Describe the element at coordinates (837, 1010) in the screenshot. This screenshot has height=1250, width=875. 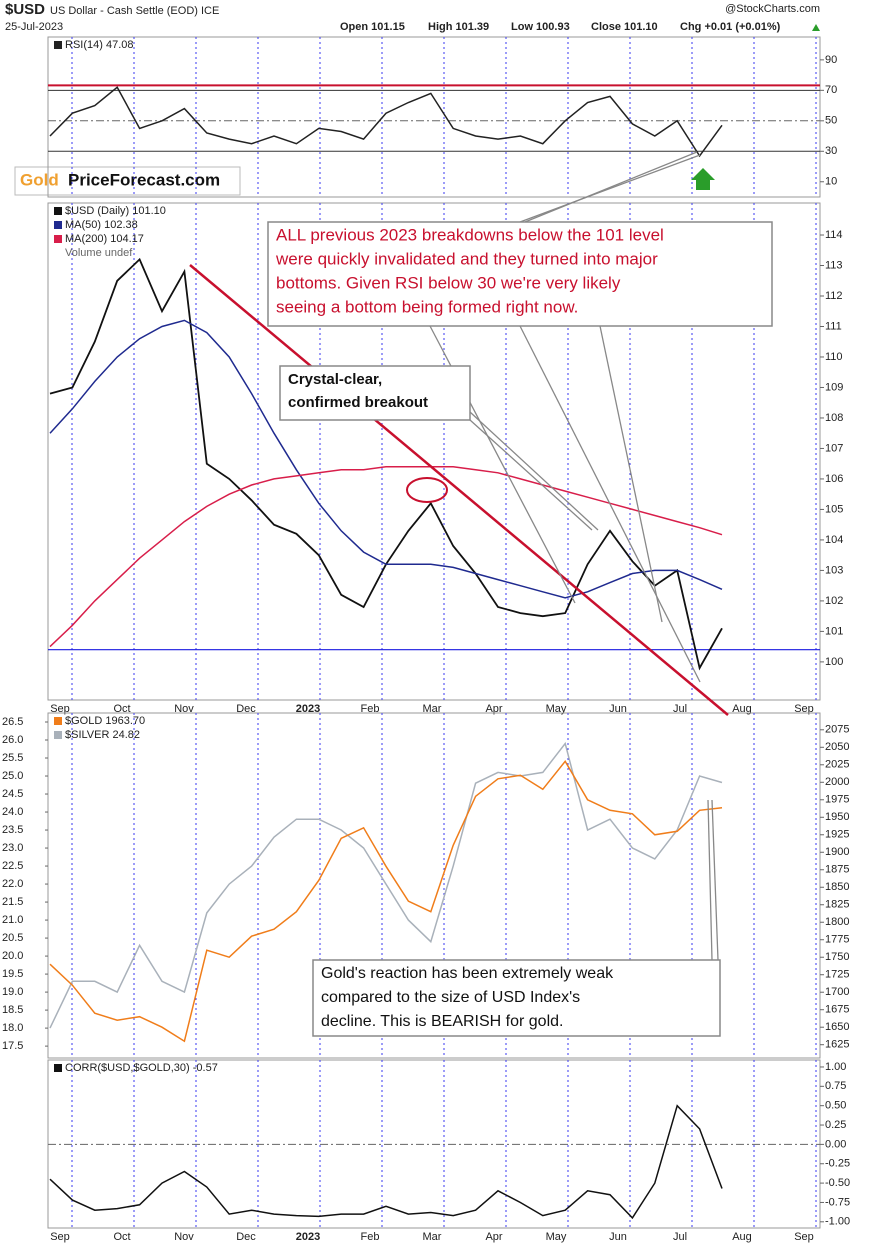
I see `y2-tick-label: 1675` at that location.